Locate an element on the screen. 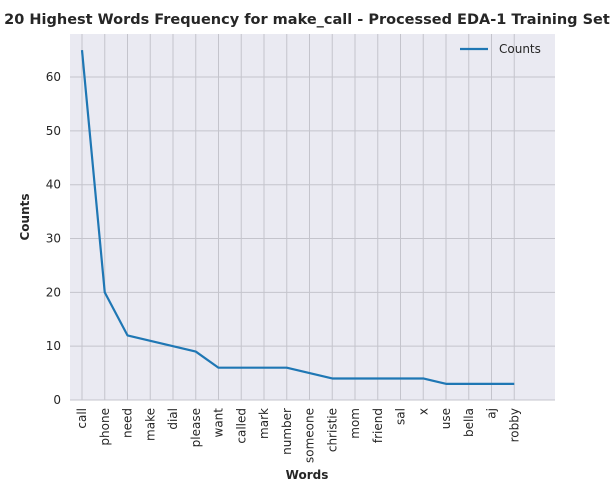 Image resolution: width=614 pixels, height=496 pixels. x-tick-label: sal is located at coordinates (401, 416).